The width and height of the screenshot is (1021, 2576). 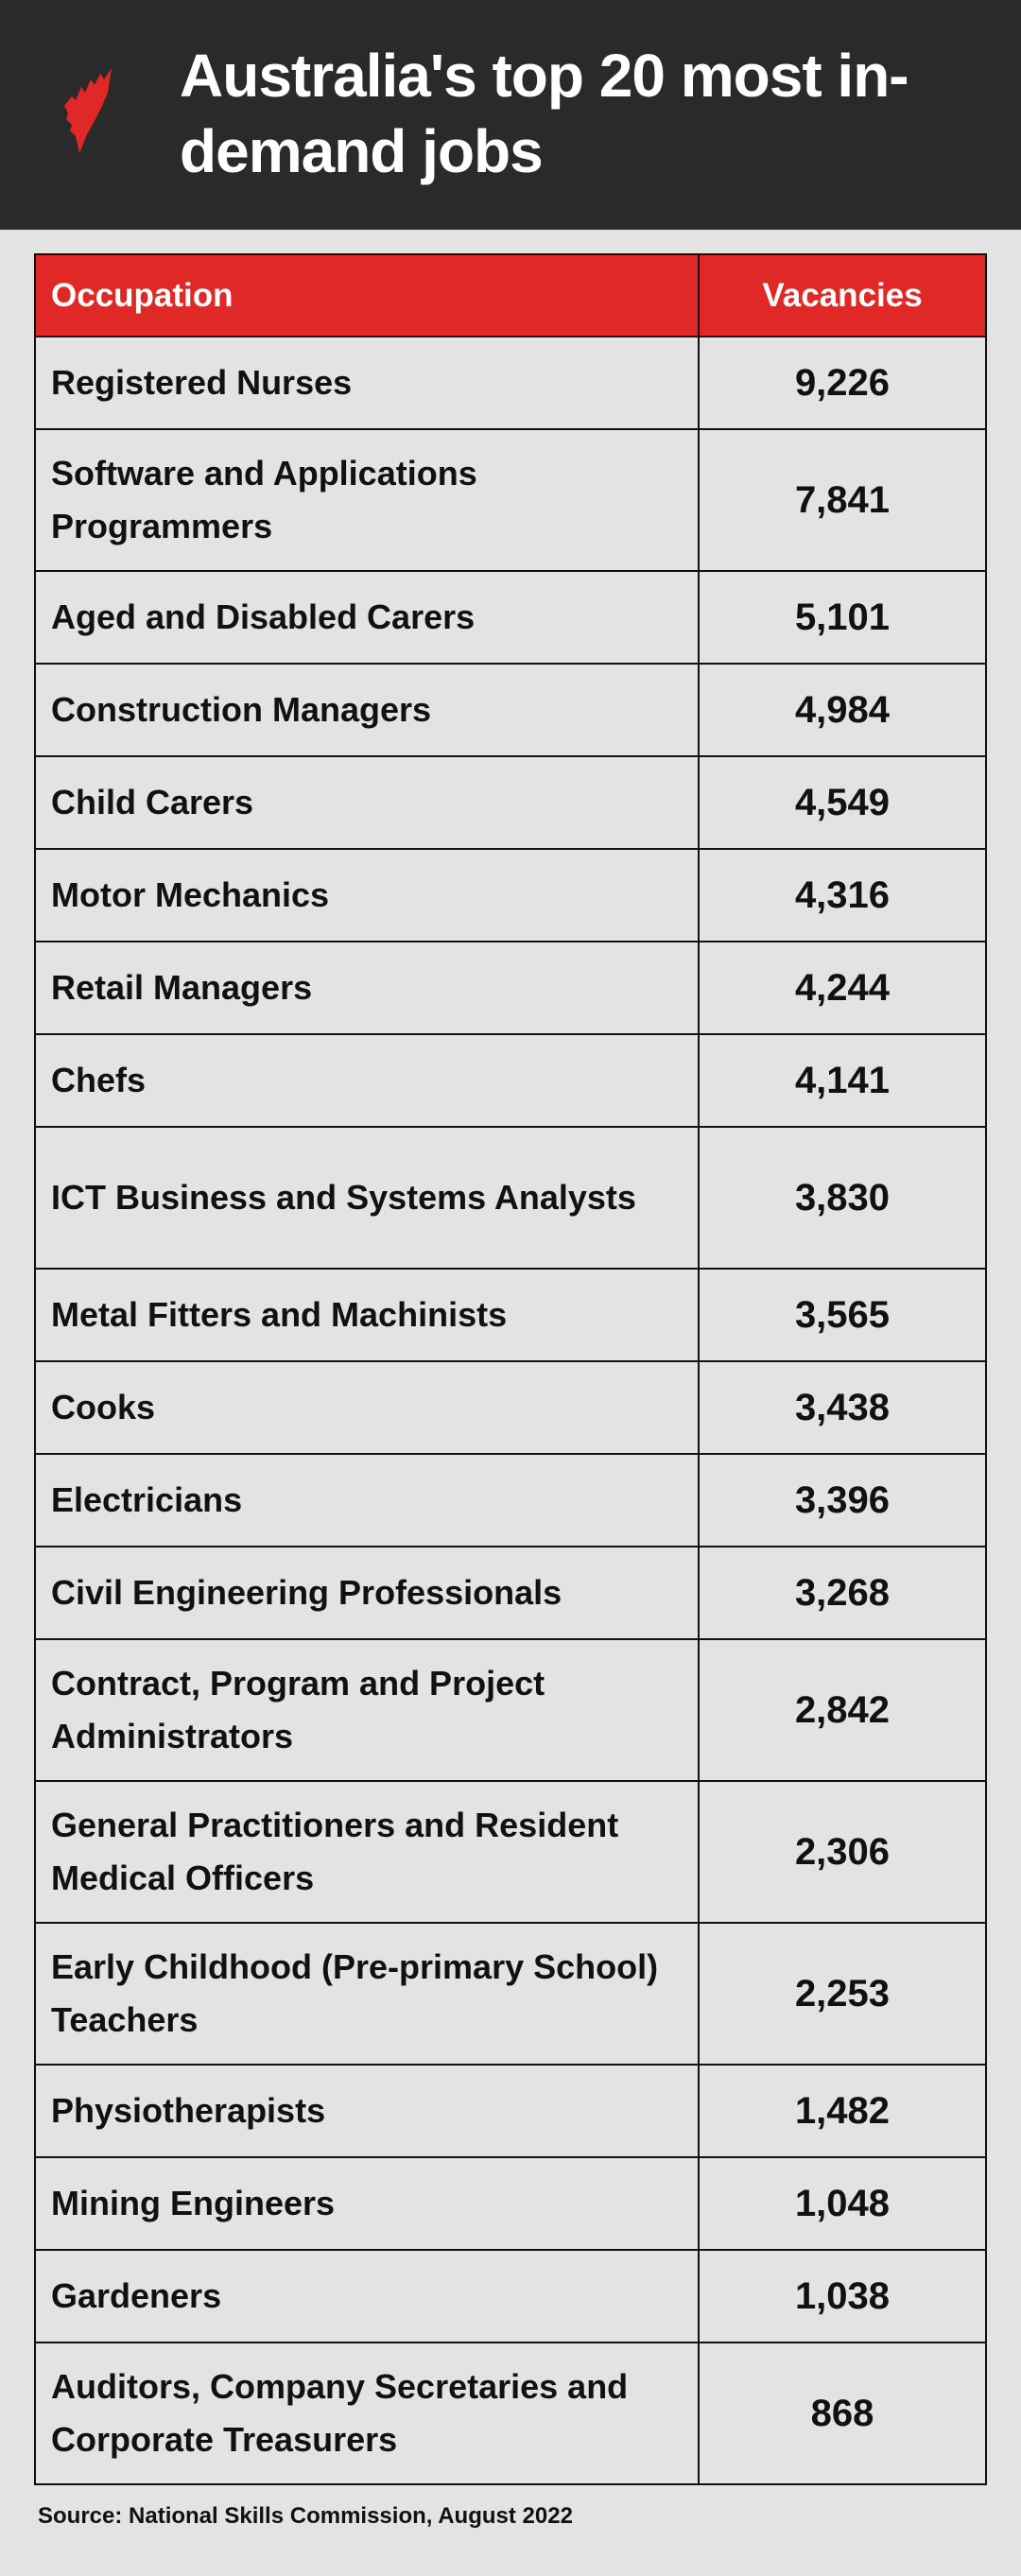 I want to click on vacancies-cell: 3,438, so click(x=842, y=1407).